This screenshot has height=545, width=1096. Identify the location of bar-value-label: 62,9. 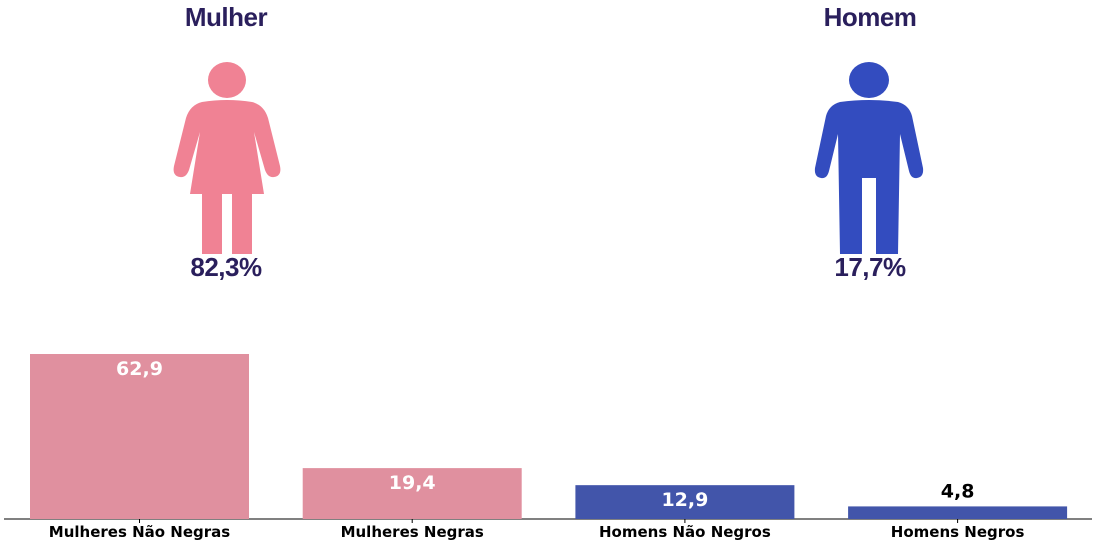
(139, 369).